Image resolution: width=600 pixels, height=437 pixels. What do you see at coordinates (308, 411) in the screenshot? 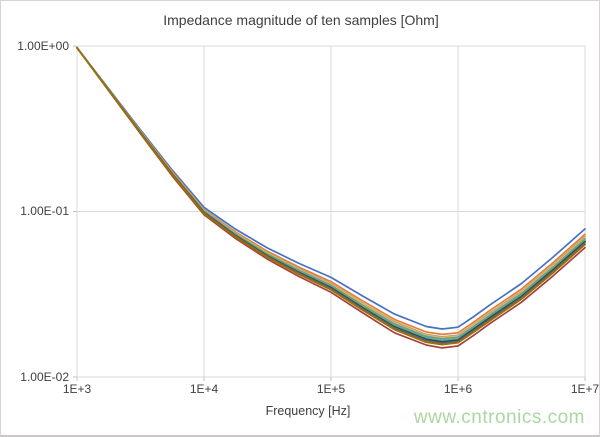
I see `x-axis-title: Frequency [Hz]` at bounding box center [308, 411].